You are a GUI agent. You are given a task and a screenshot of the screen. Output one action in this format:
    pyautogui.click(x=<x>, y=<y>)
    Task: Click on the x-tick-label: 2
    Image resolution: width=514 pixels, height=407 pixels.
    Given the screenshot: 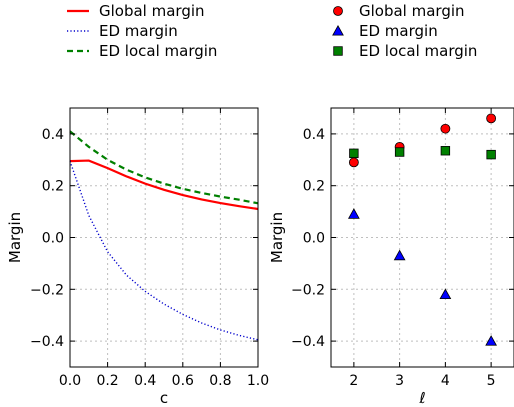 What is the action you would take?
    pyautogui.click(x=353, y=381)
    